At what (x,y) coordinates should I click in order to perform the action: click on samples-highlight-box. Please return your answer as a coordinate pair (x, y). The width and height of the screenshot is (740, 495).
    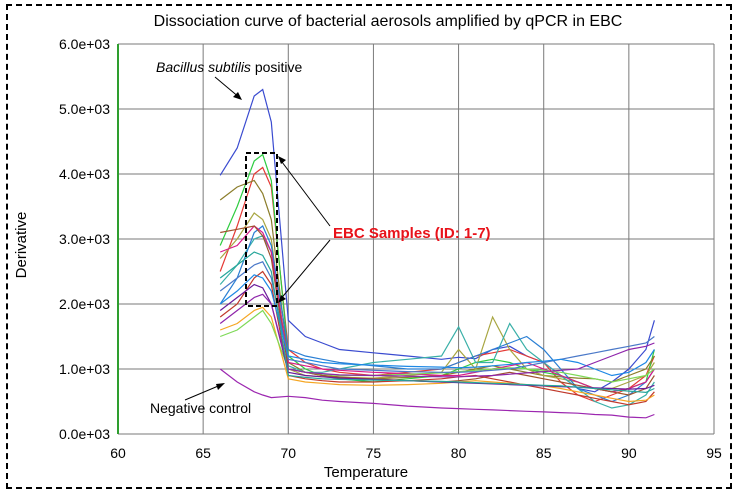
    Looking at the image, I should click on (261, 229).